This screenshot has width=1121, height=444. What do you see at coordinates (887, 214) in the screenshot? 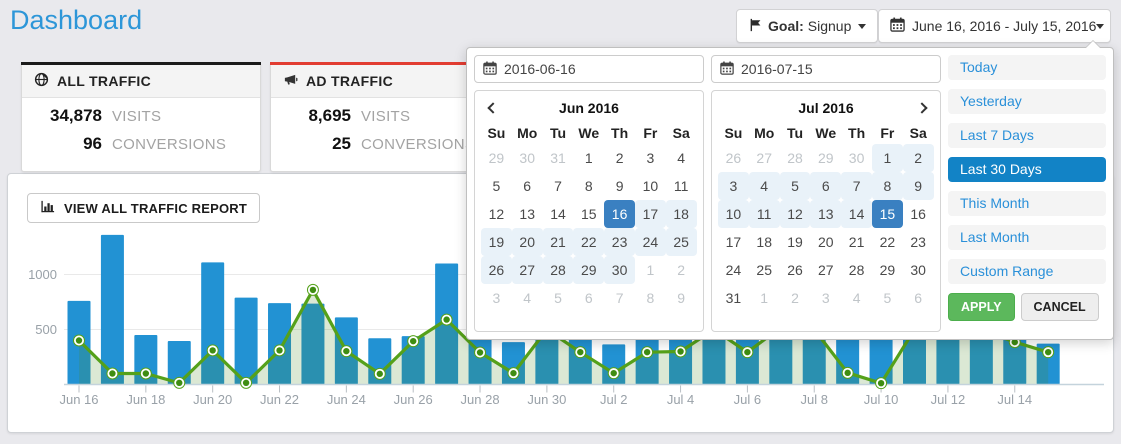
I see `calendar-day-selected: 15` at bounding box center [887, 214].